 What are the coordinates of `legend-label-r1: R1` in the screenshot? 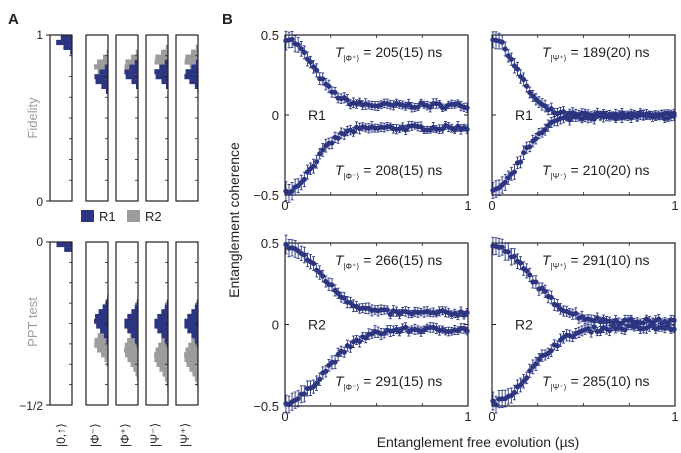 It's located at (107, 216).